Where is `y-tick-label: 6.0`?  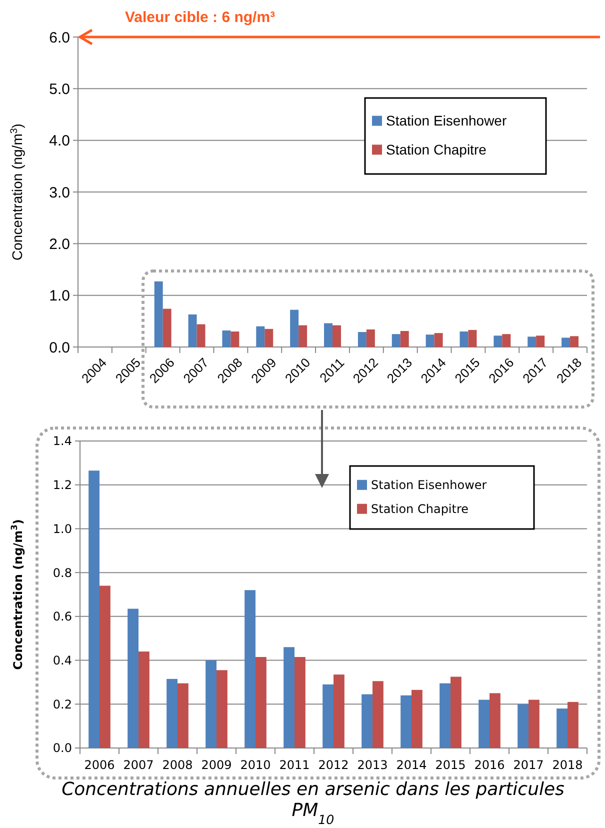
y-tick-label: 6.0 is located at coordinates (59, 37).